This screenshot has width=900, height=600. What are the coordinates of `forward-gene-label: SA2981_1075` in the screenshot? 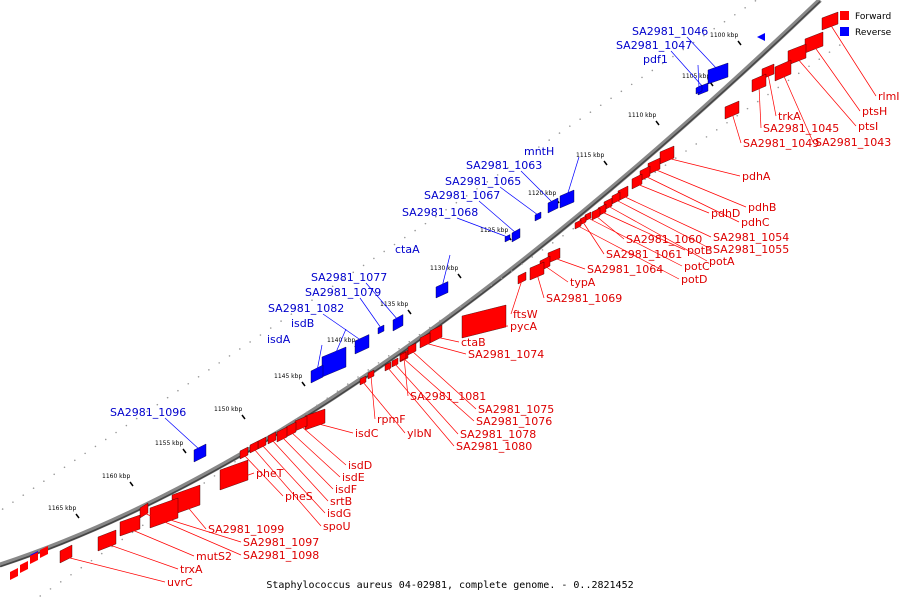 It's located at (516, 409).